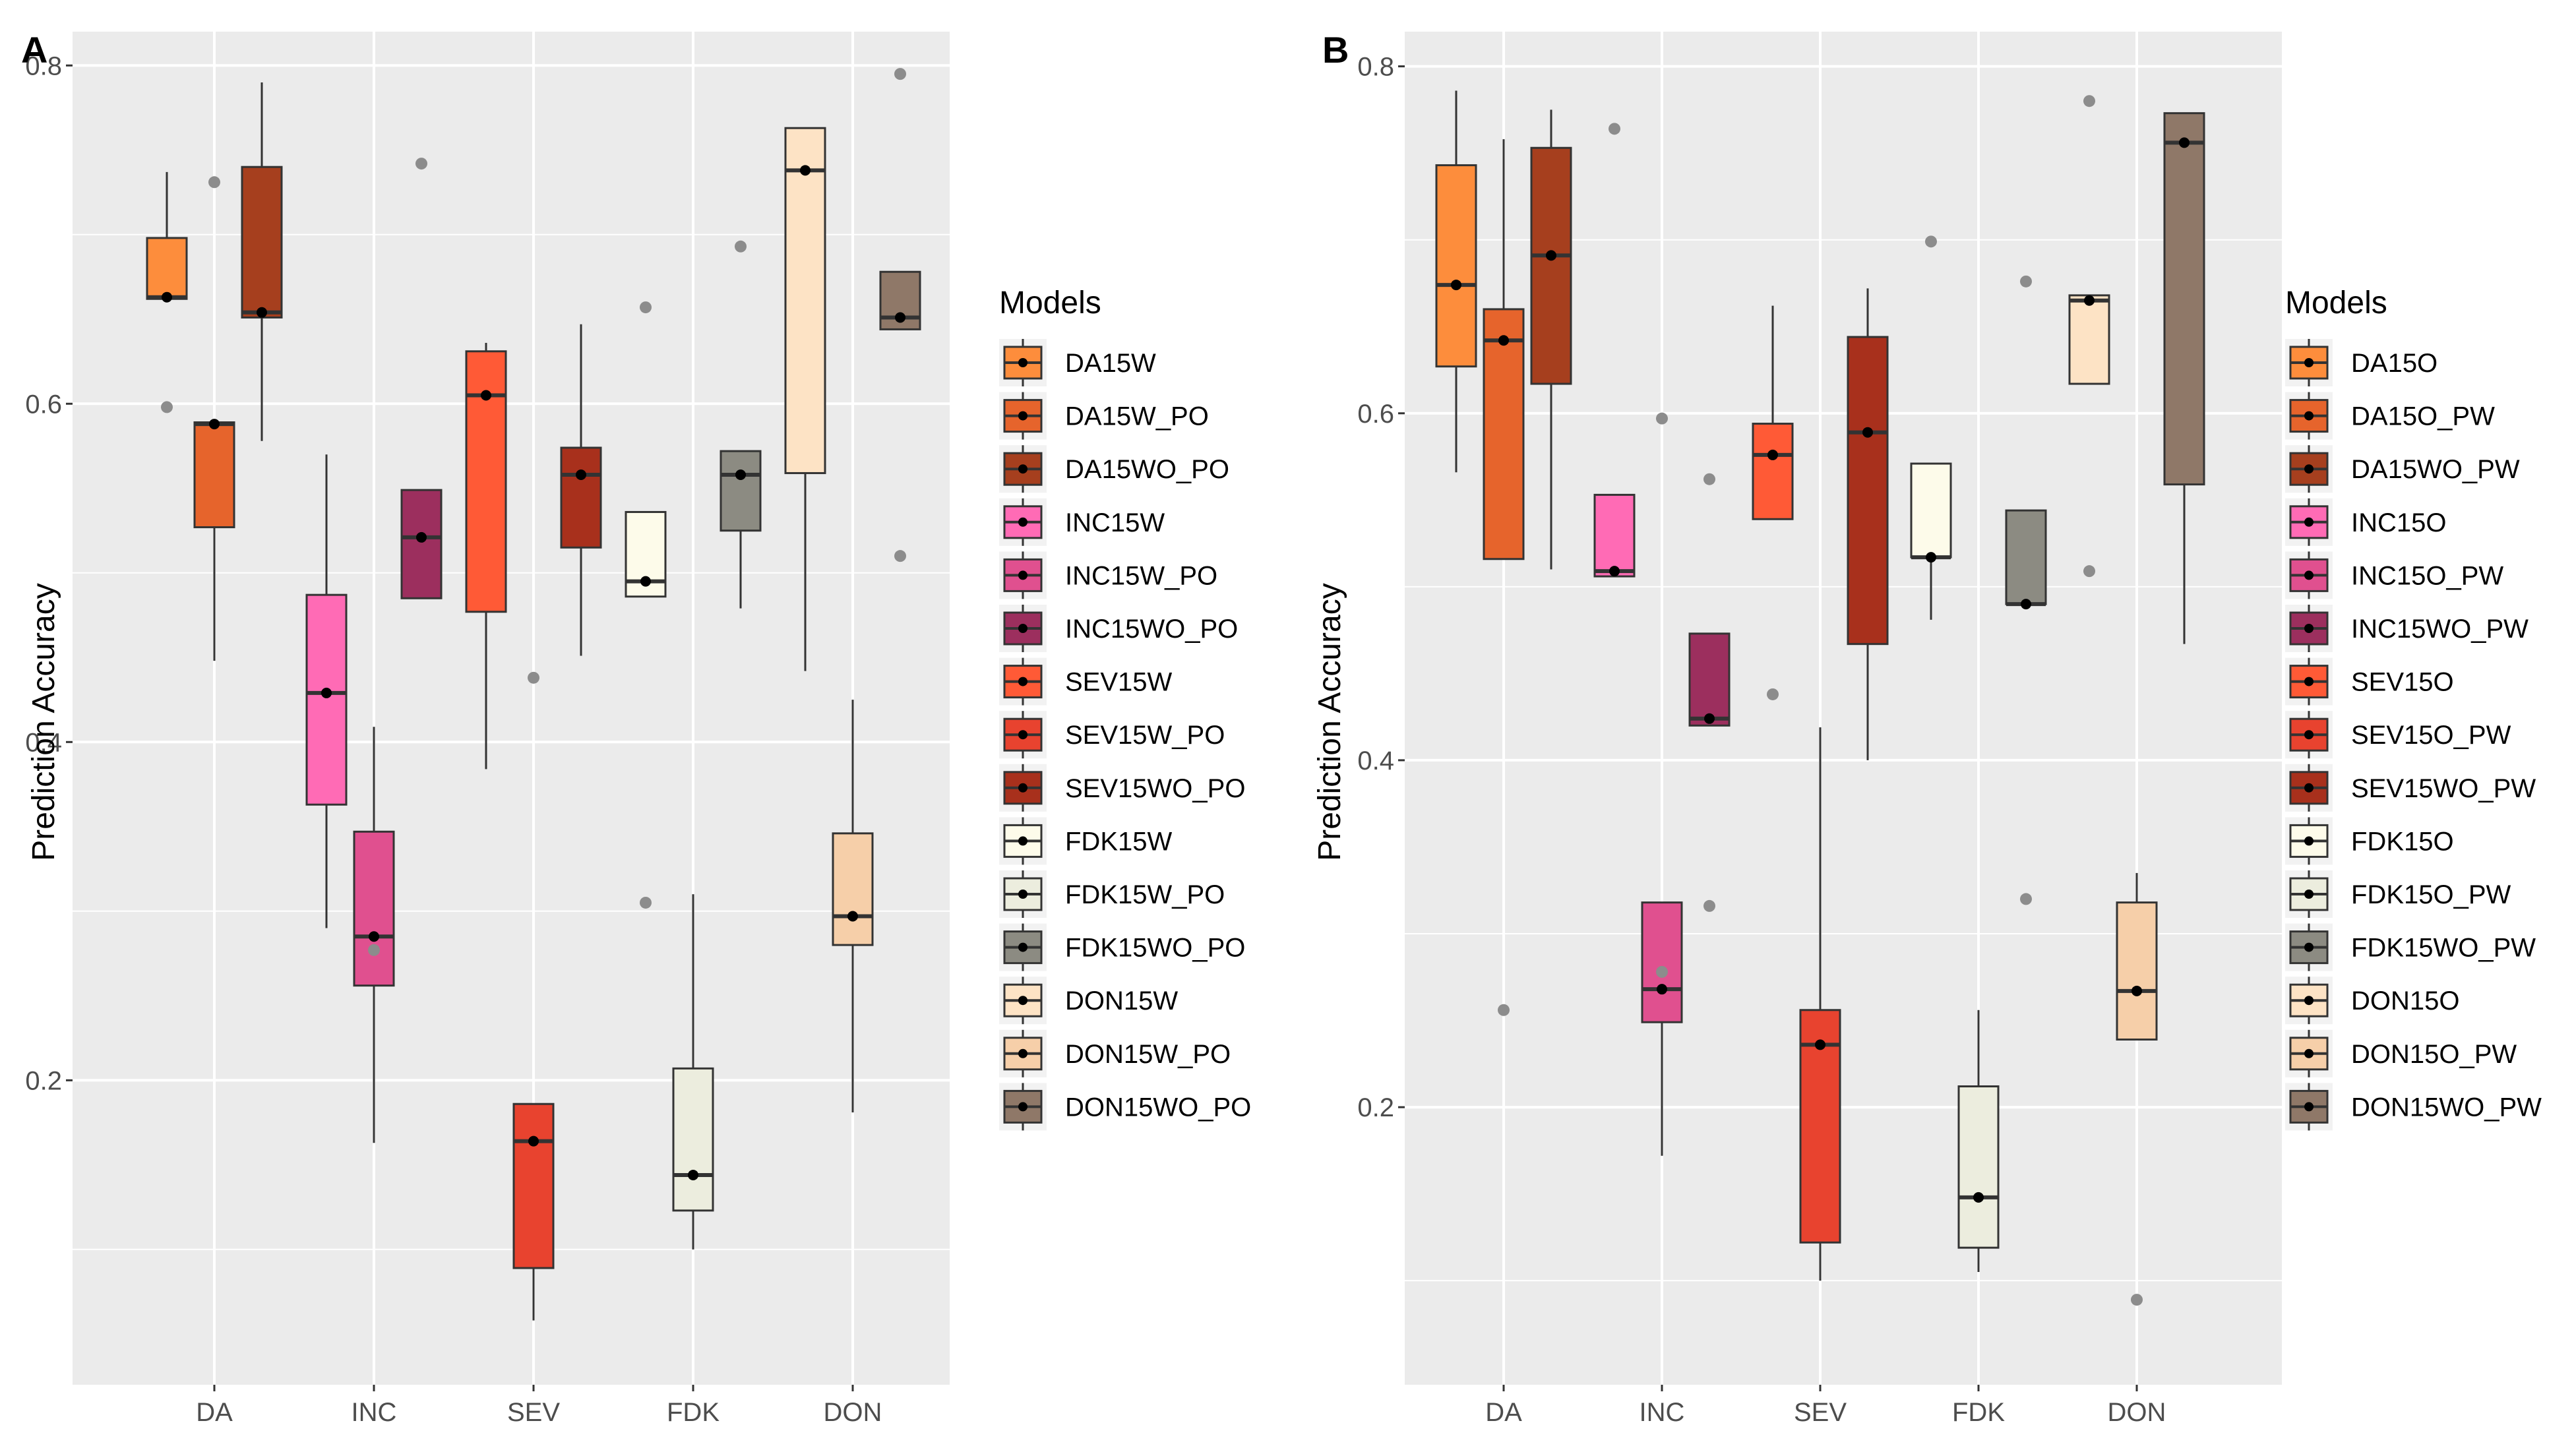 This screenshot has width=2576, height=1452. Describe the element at coordinates (1122, 788) in the screenshot. I see `legend-item: SEV15WO_PO` at that location.